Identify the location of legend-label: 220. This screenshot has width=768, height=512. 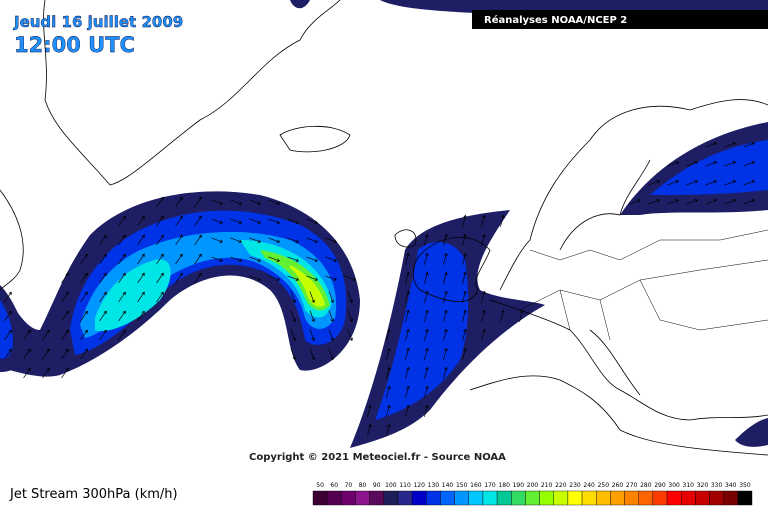
(561, 485).